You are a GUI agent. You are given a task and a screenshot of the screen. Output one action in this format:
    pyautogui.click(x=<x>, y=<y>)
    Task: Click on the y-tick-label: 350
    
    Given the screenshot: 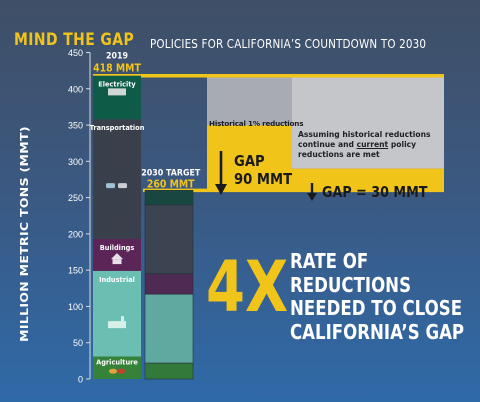 What is the action you would take?
    pyautogui.click(x=75, y=126)
    